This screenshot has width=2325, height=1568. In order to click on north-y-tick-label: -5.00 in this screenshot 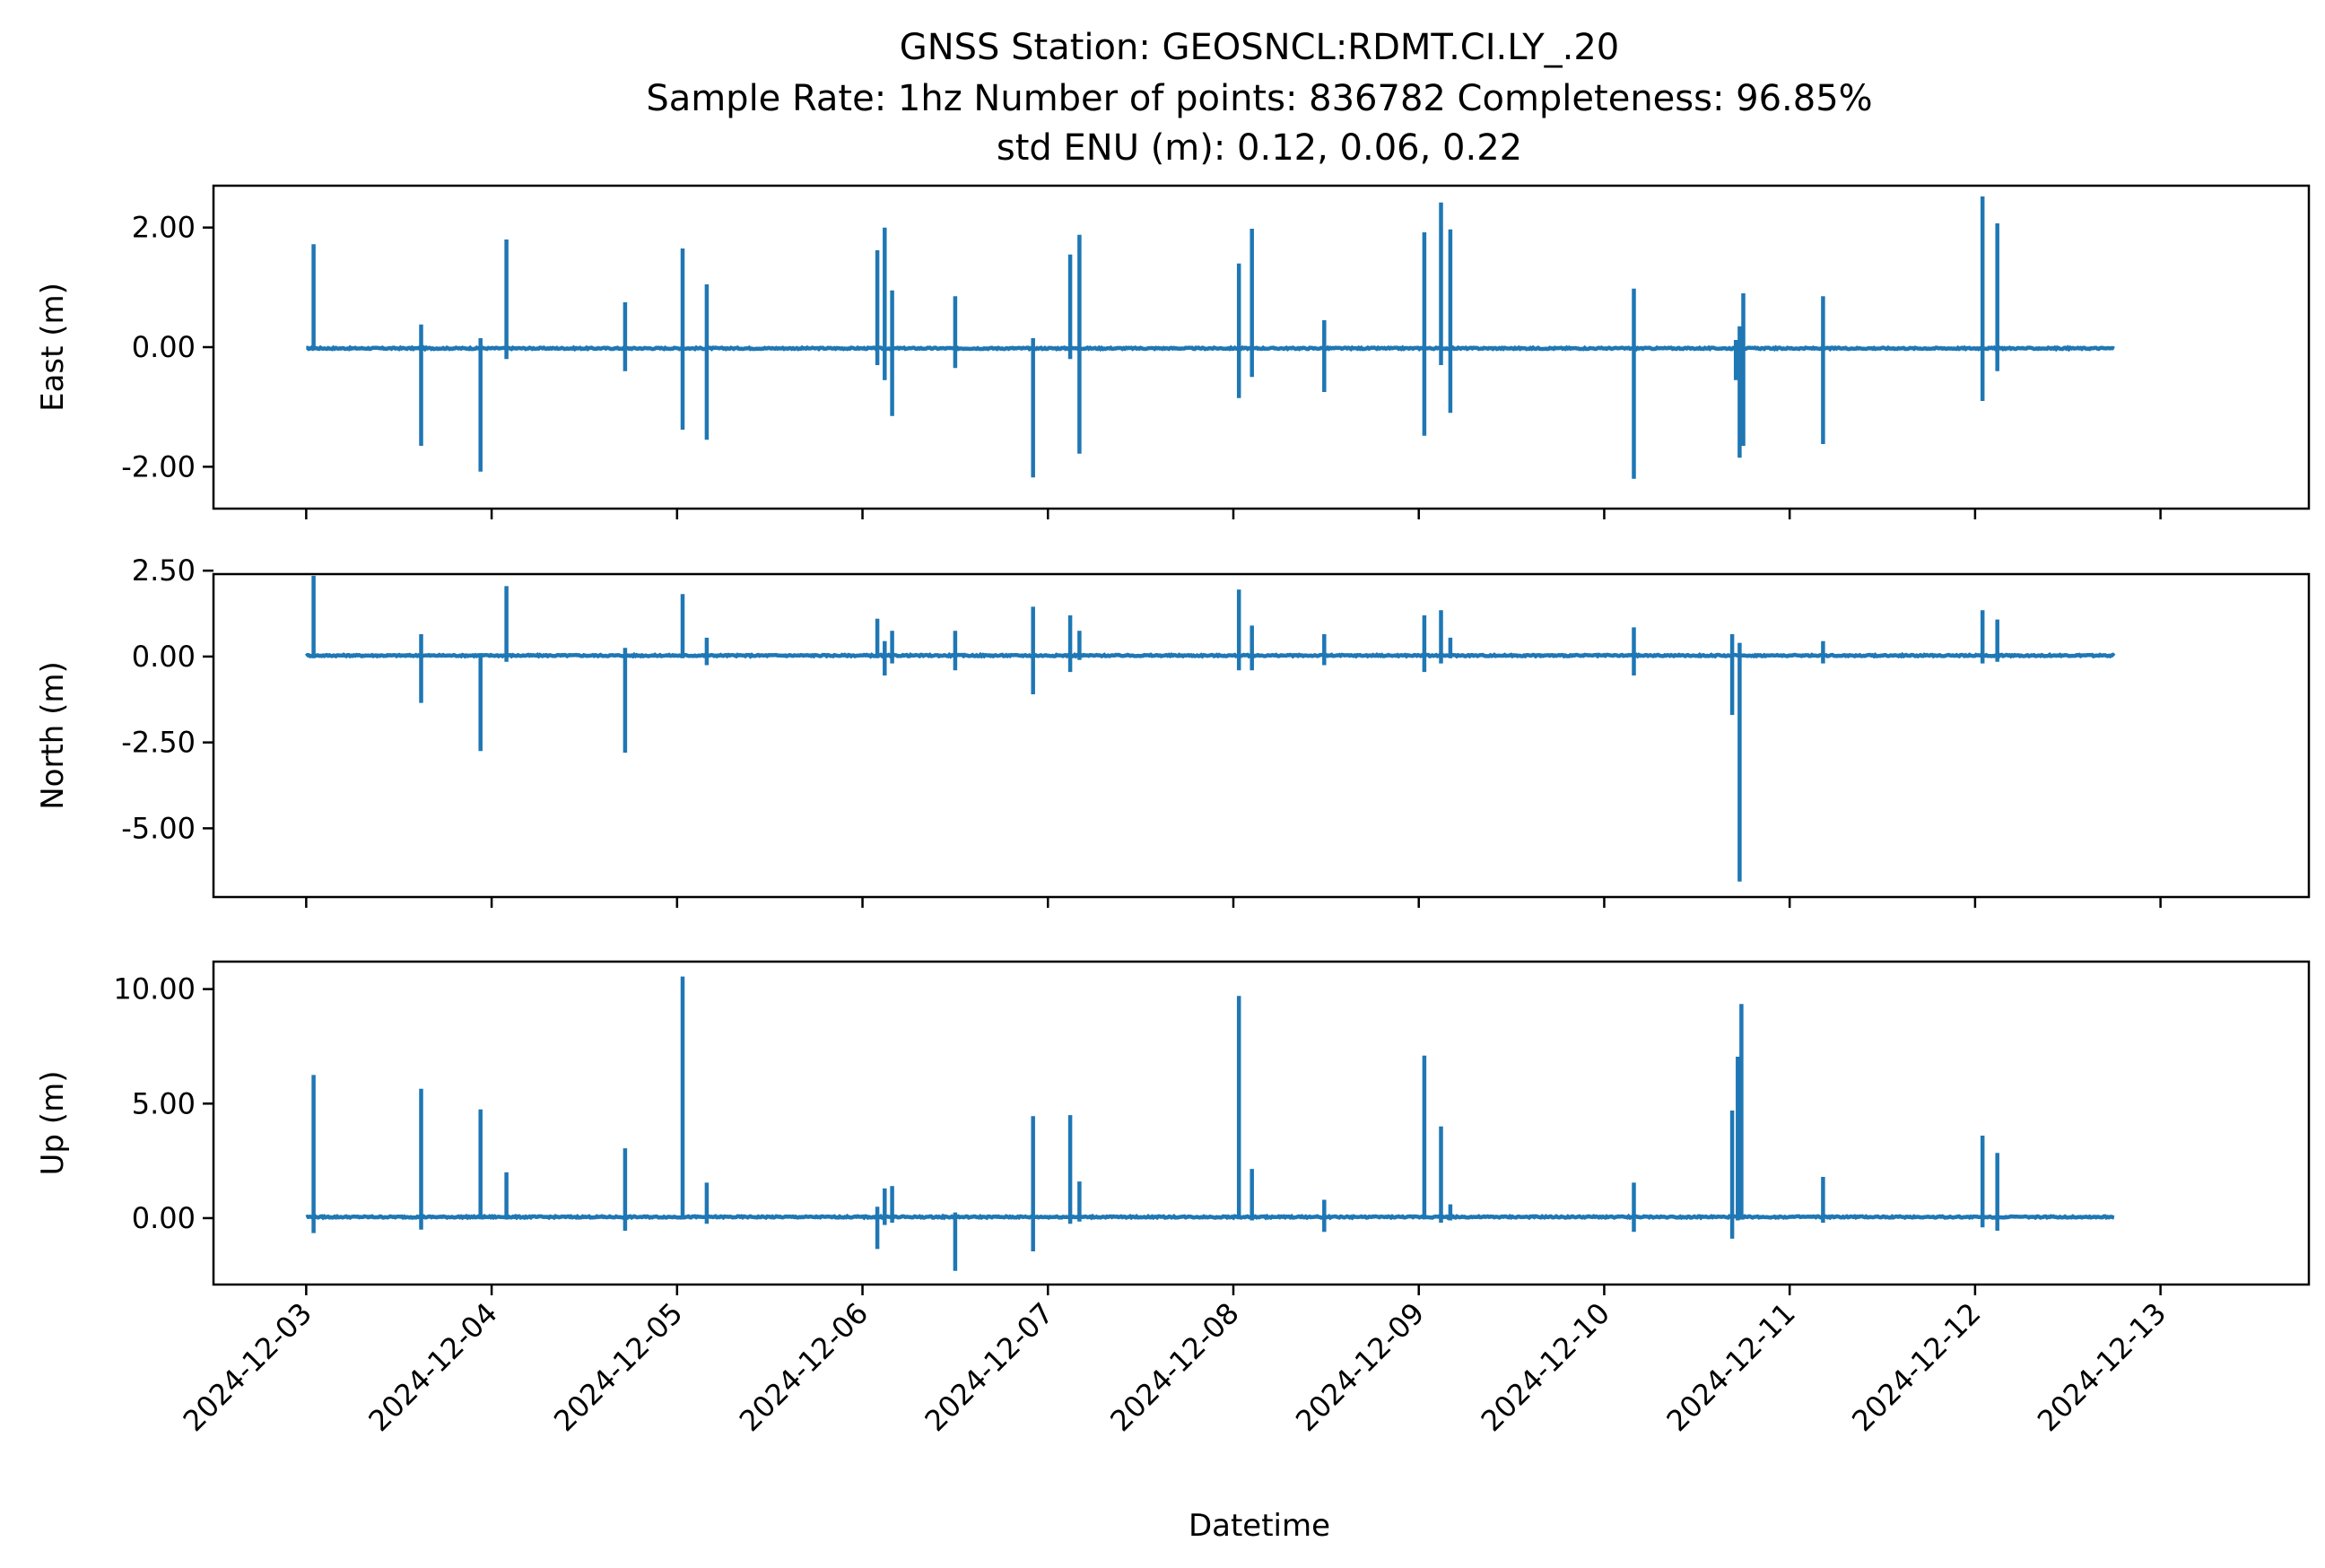, I will do `click(158, 828)`.